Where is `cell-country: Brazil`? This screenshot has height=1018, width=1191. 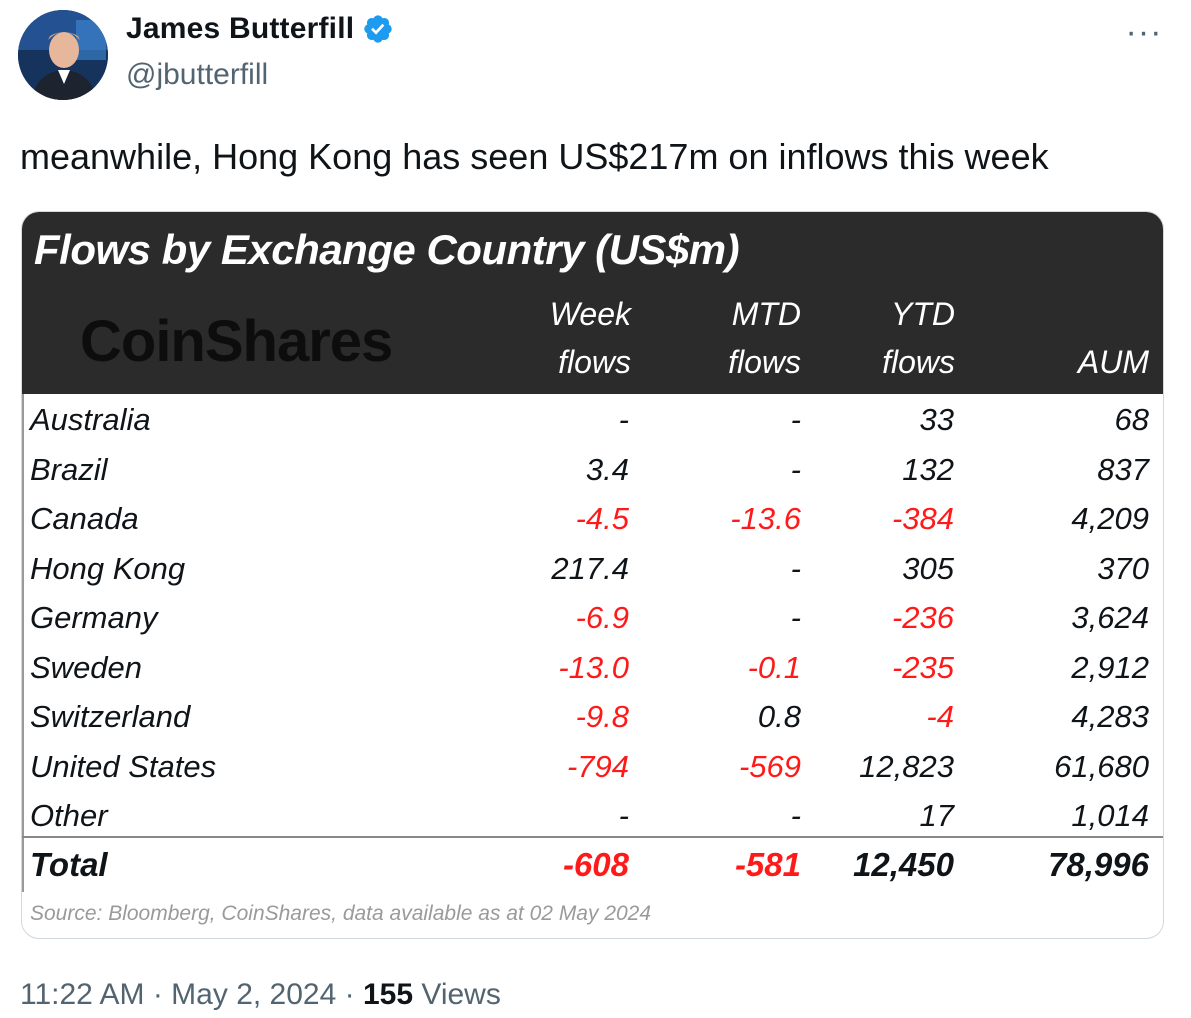 cell-country: Brazil is located at coordinates (69, 469).